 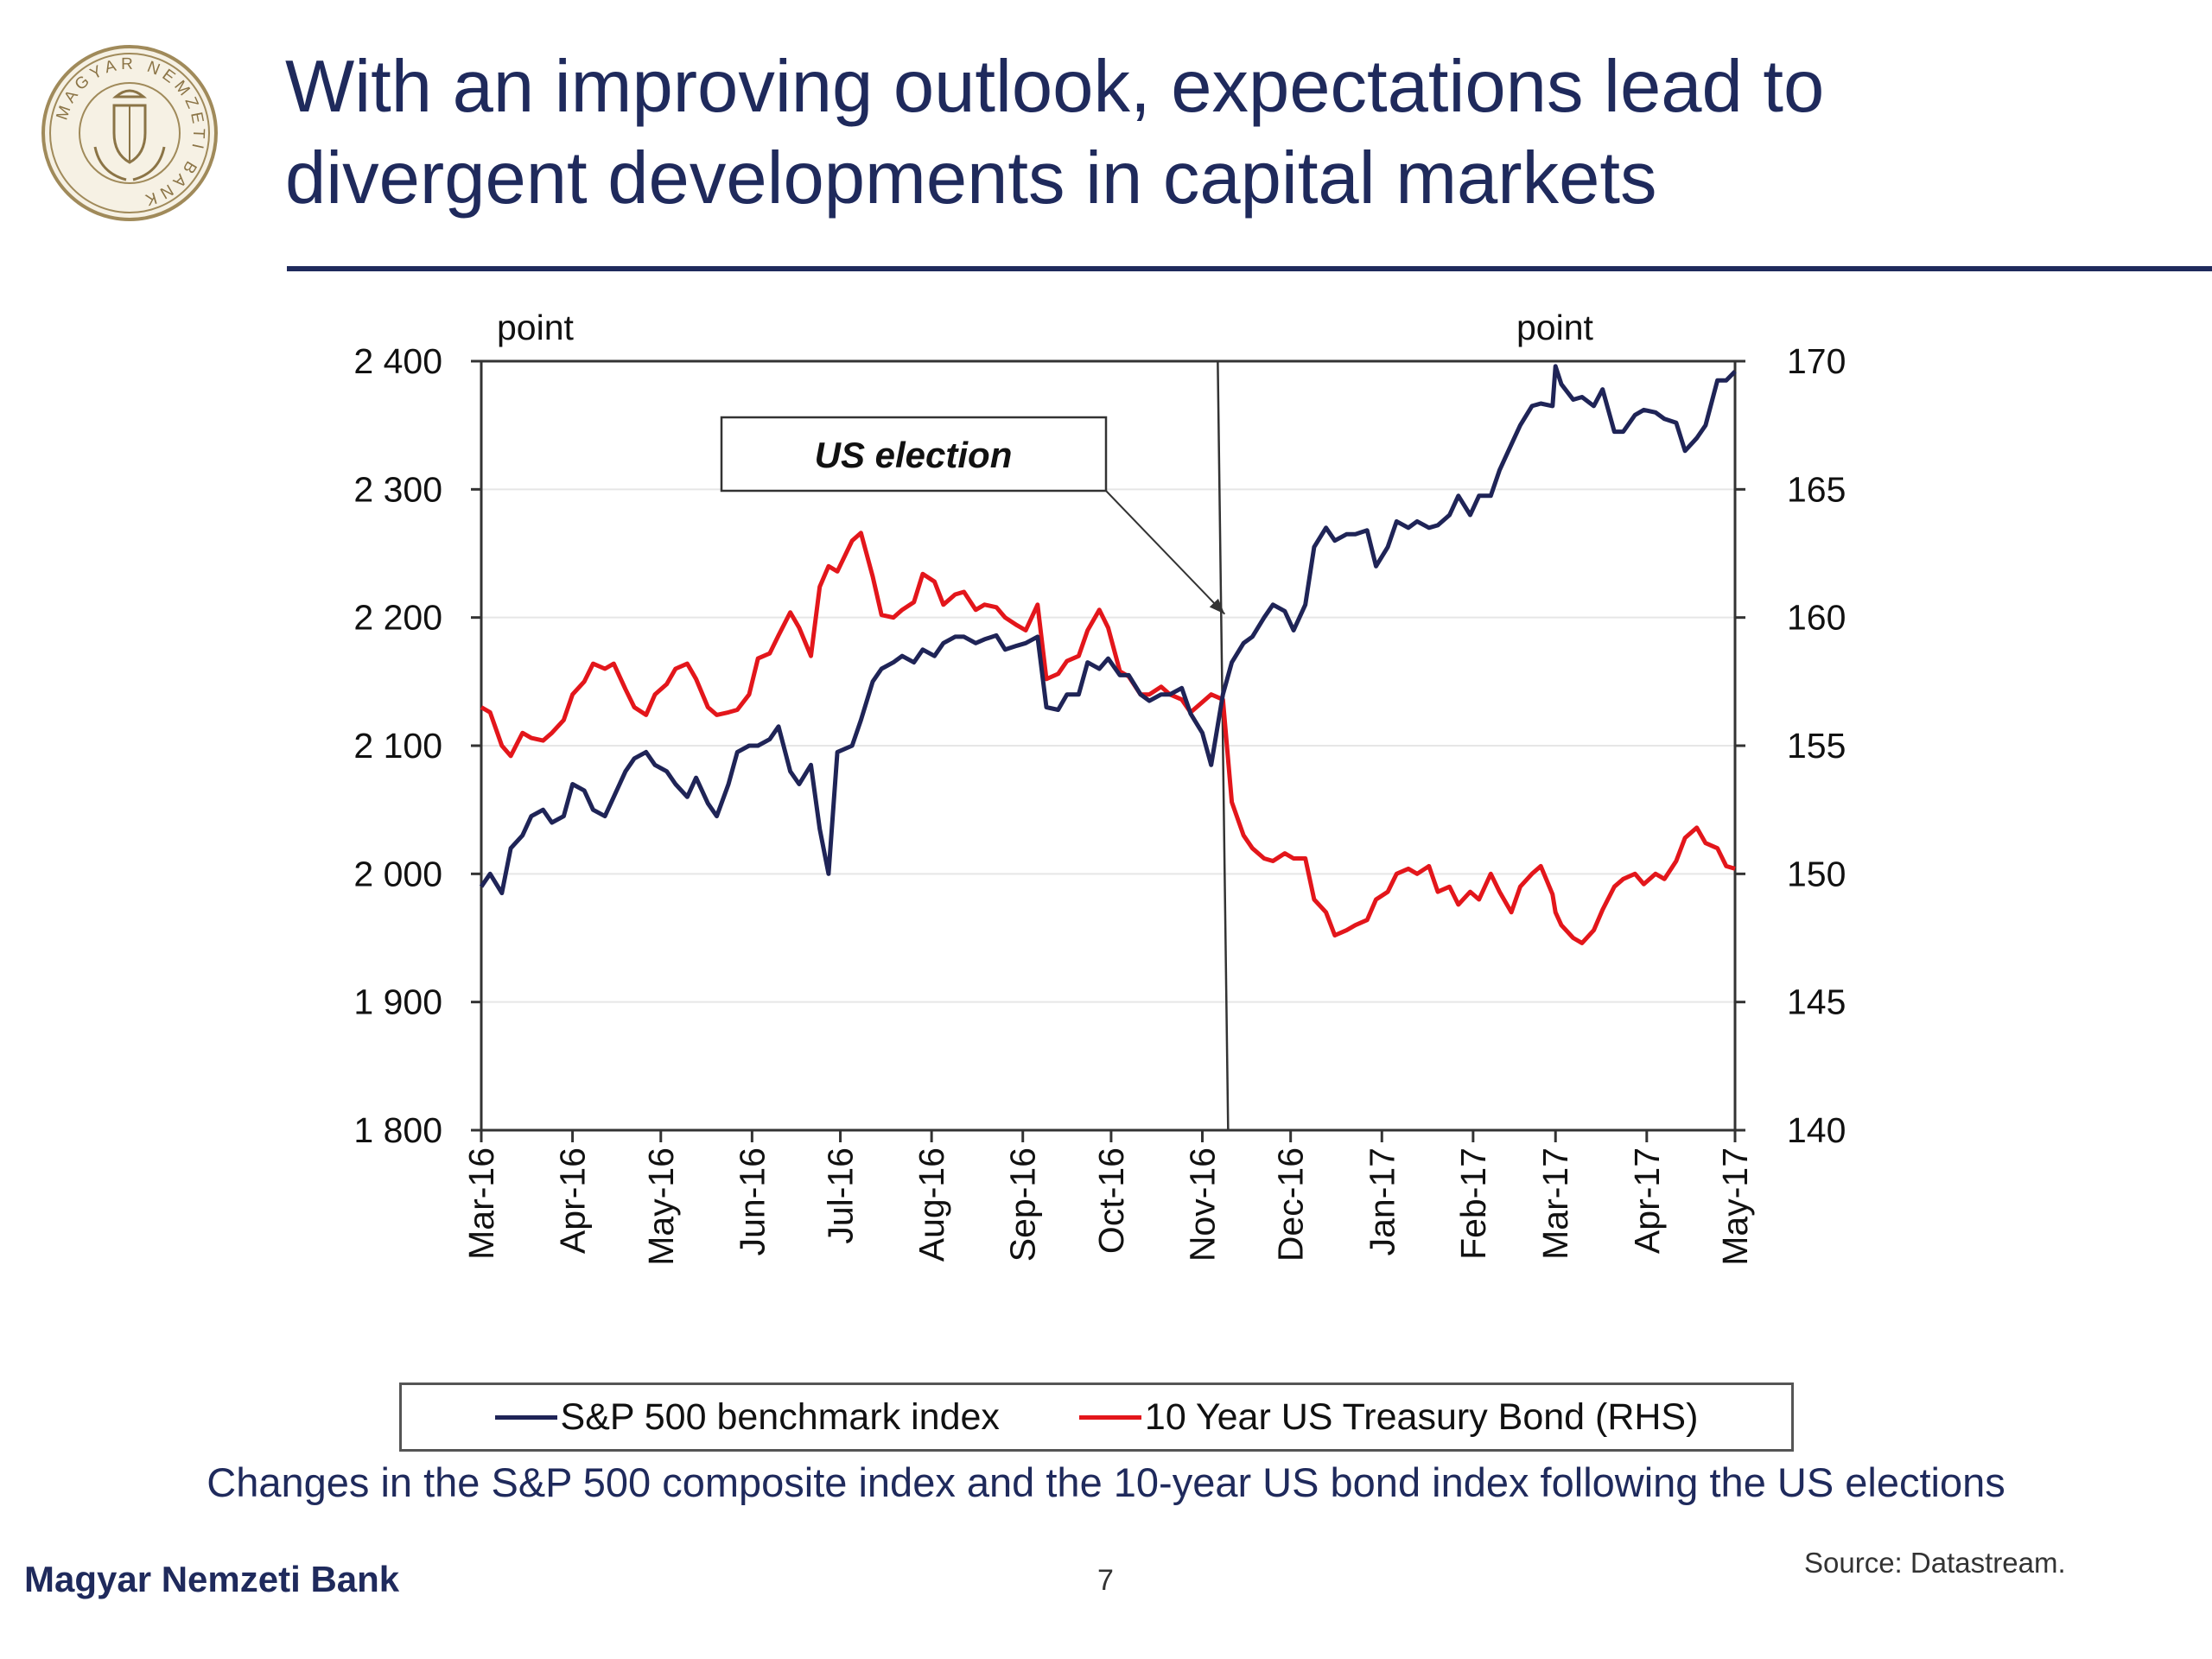 I want to click on x-tick-label: May-17, so click(x=1735, y=1206).